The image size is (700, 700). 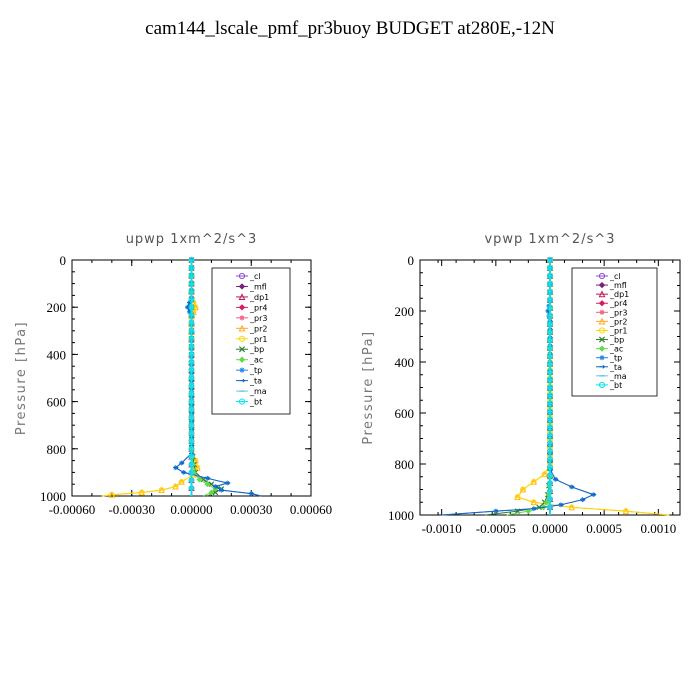 I want to click on x-tick-label: 0.0010, so click(x=658, y=528).